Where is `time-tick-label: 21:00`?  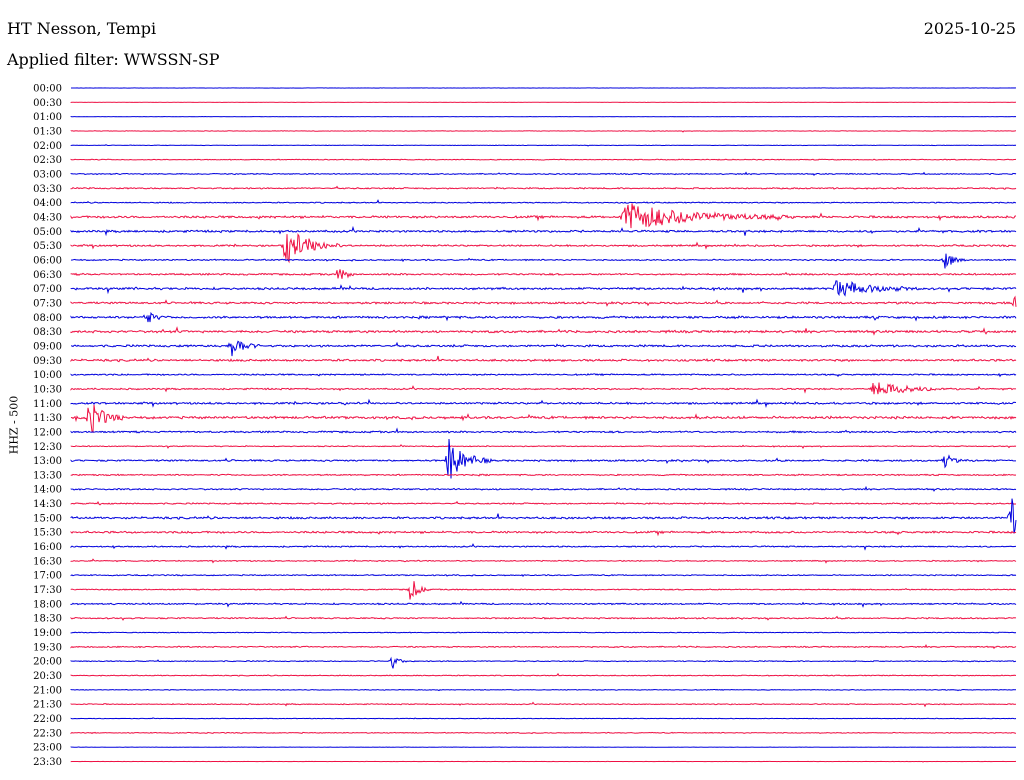 time-tick-label: 21:00 is located at coordinates (47, 690).